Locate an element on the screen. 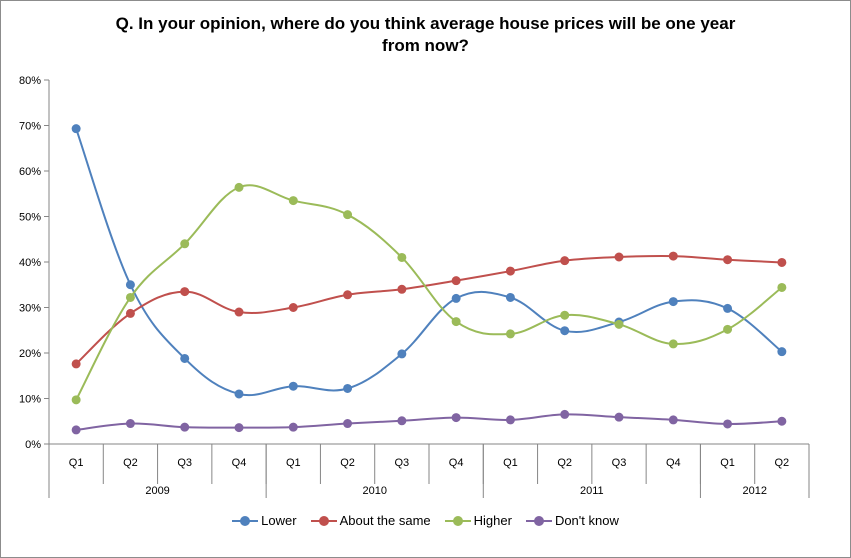 The width and height of the screenshot is (851, 558). y-tick-label: 60% is located at coordinates (30, 172).